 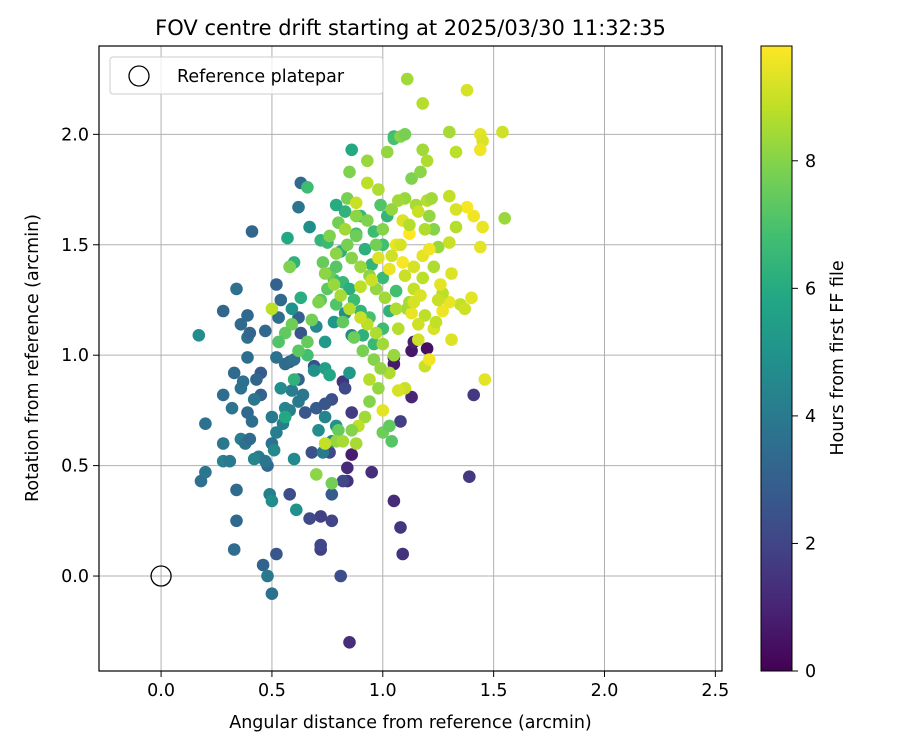 I want to click on legend-box, so click(x=246, y=75).